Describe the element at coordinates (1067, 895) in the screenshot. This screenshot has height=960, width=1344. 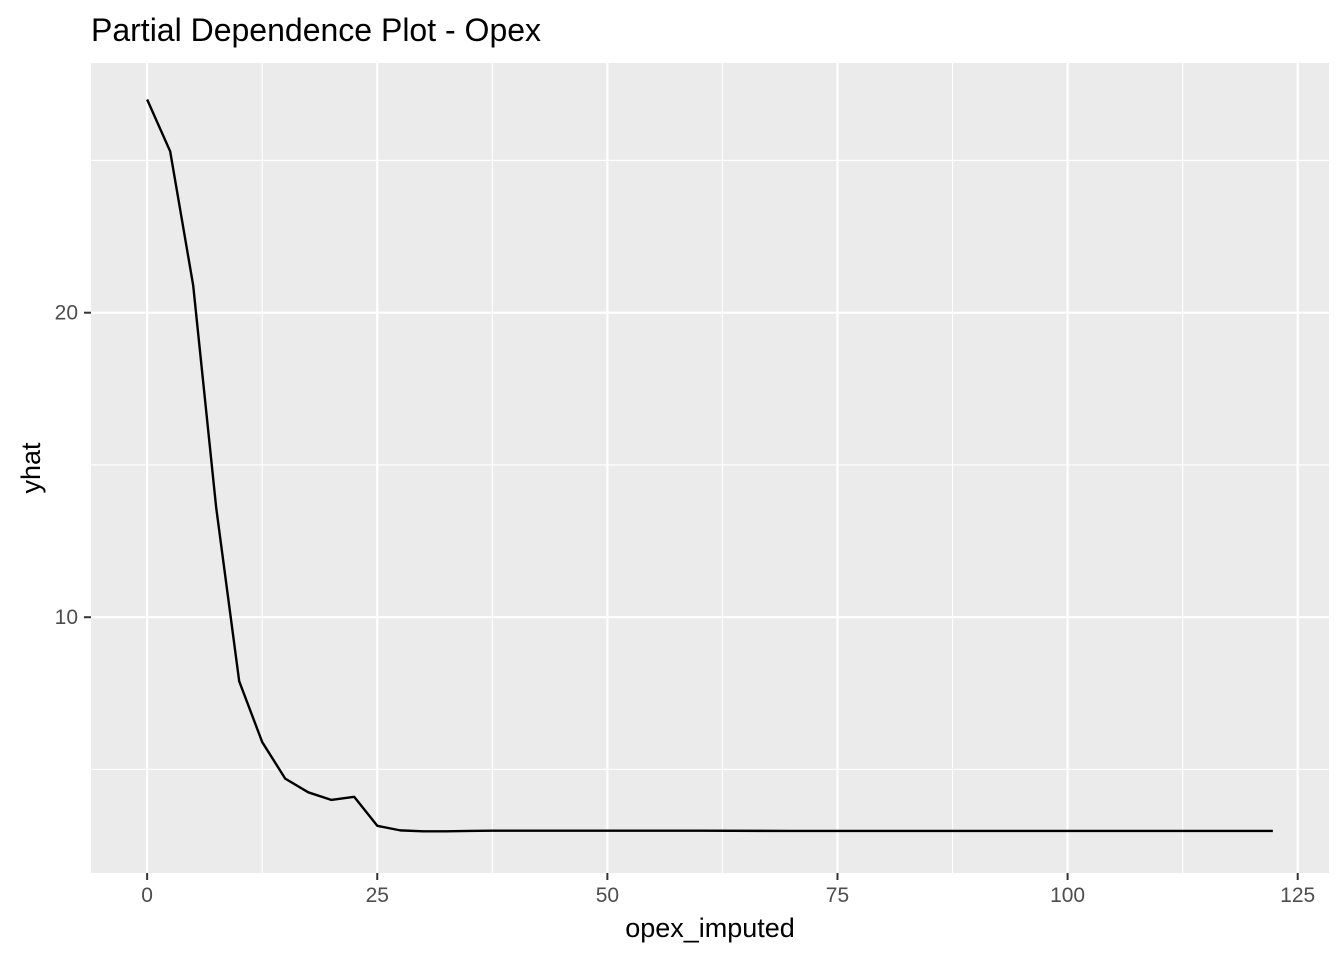
I see `x-tick-label: 100` at that location.